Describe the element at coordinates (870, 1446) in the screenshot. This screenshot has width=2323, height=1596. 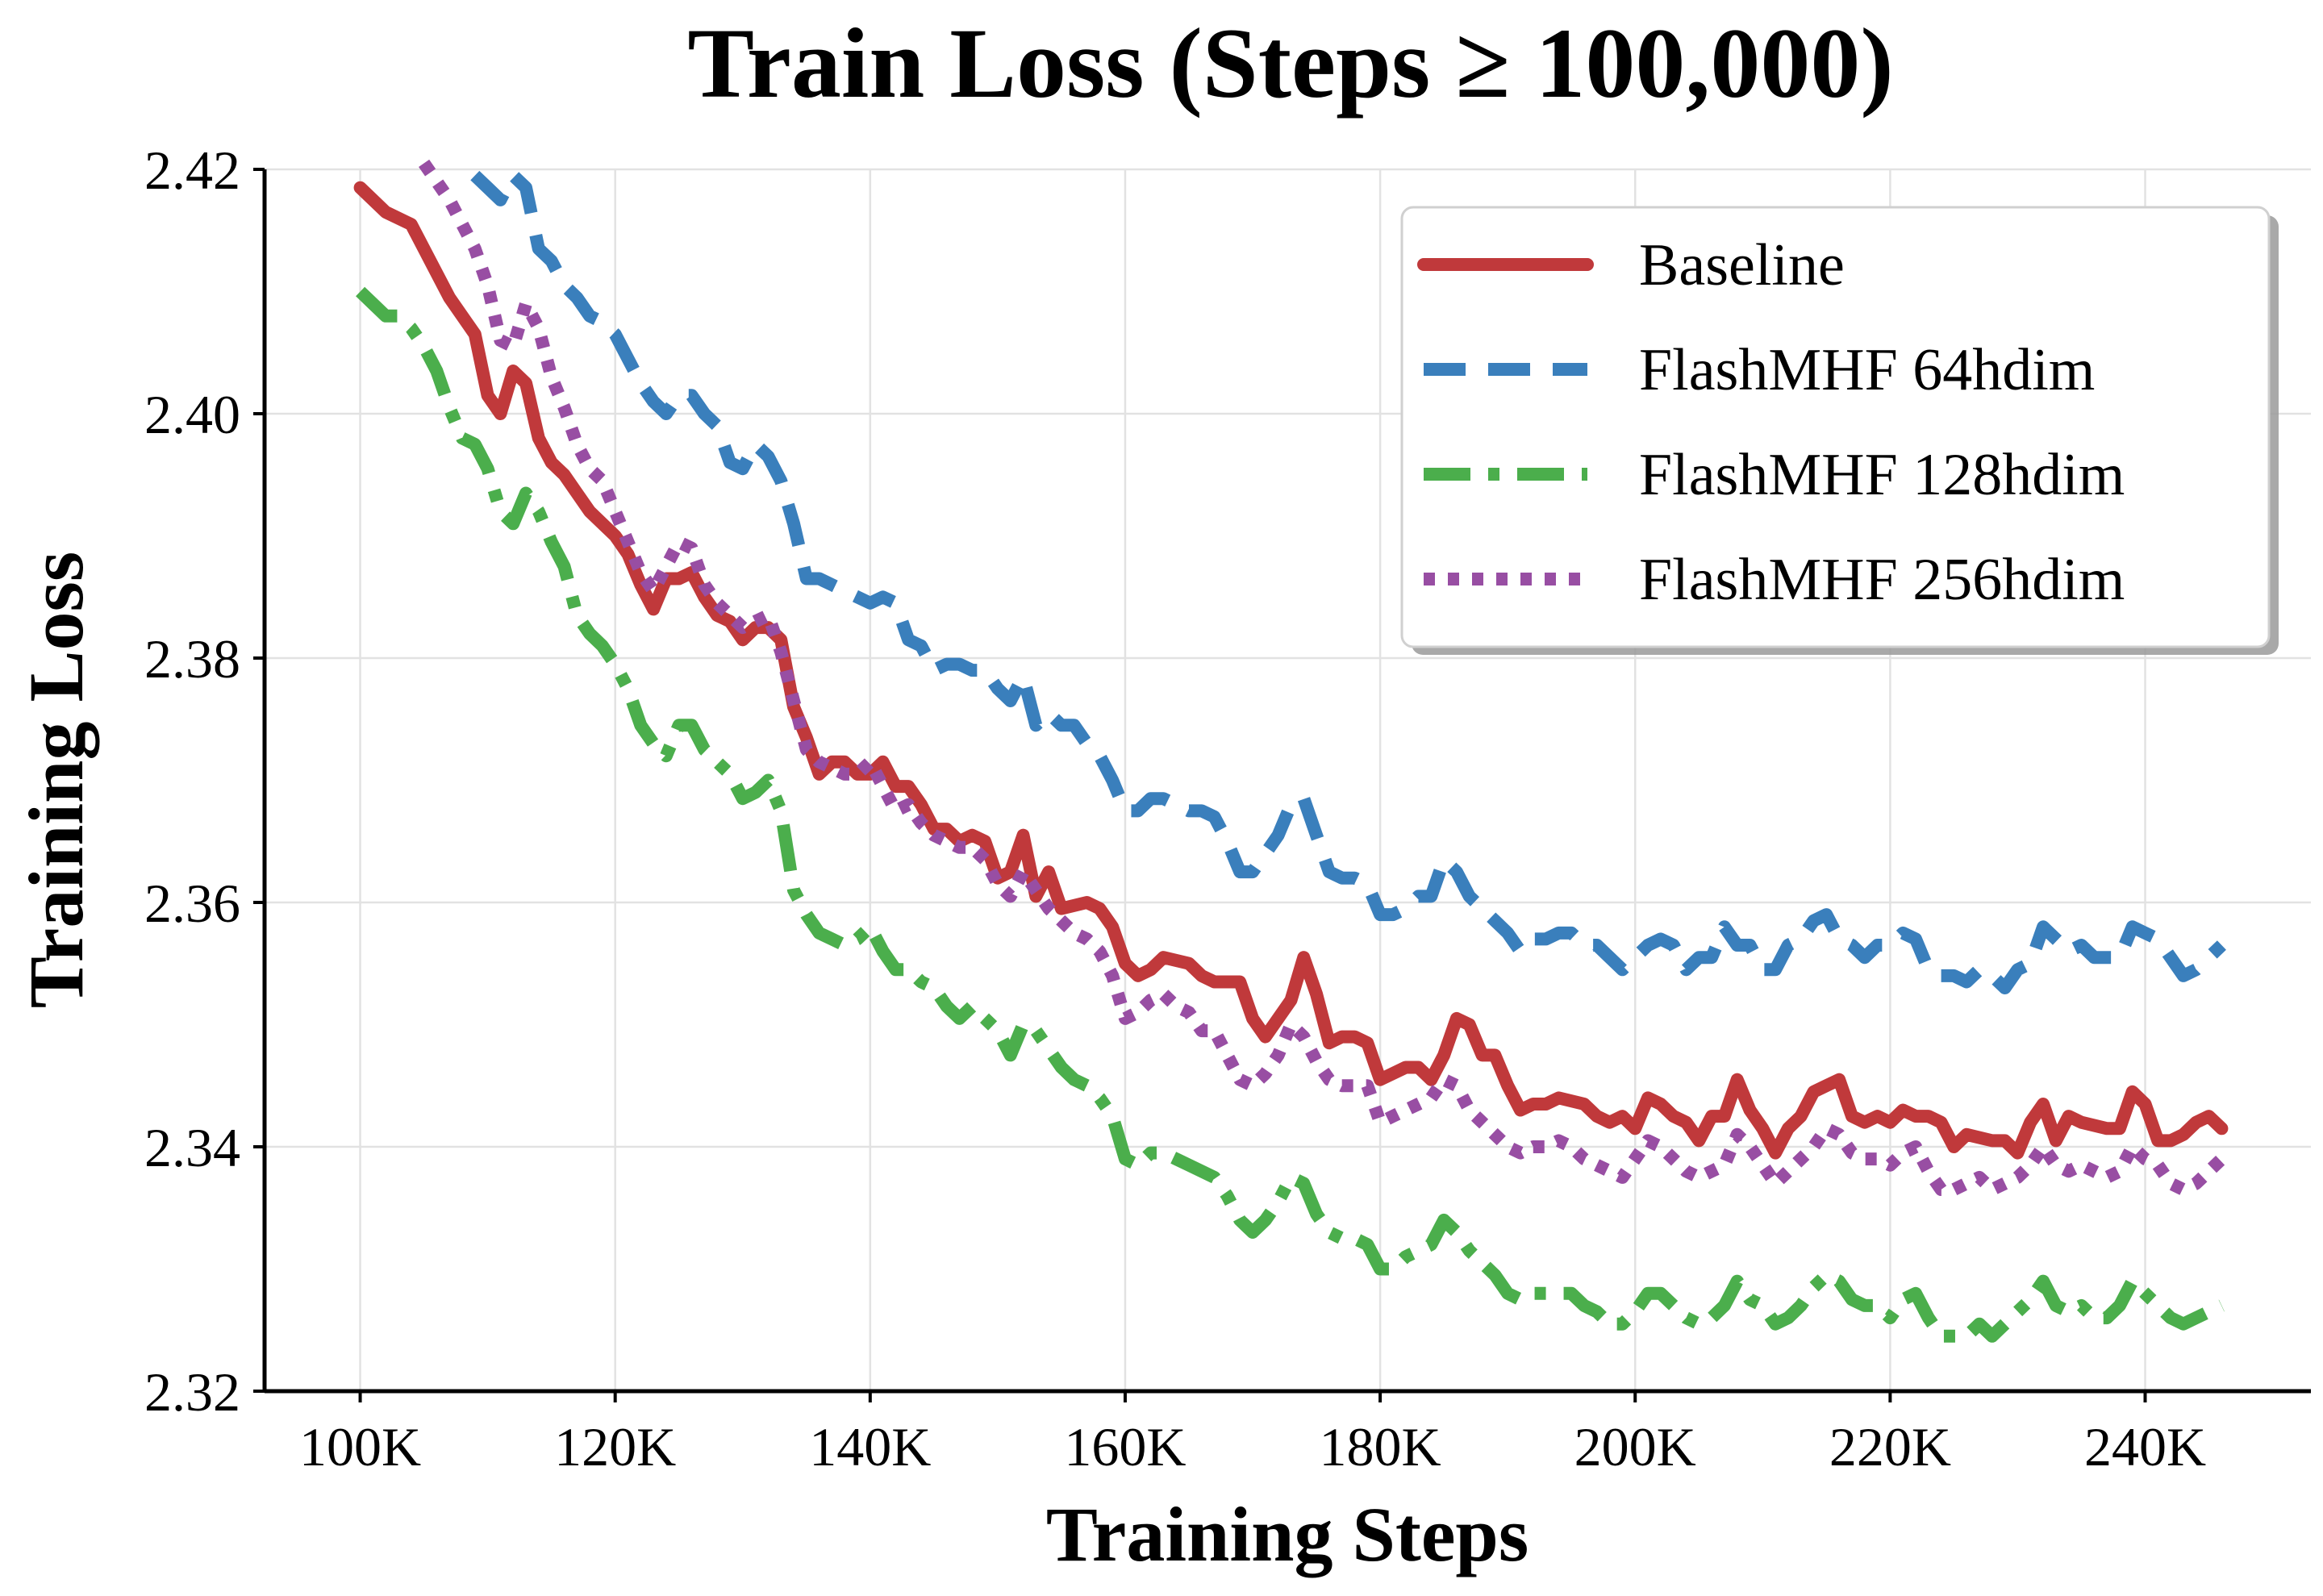
I see `x-tick-label: 140K` at that location.